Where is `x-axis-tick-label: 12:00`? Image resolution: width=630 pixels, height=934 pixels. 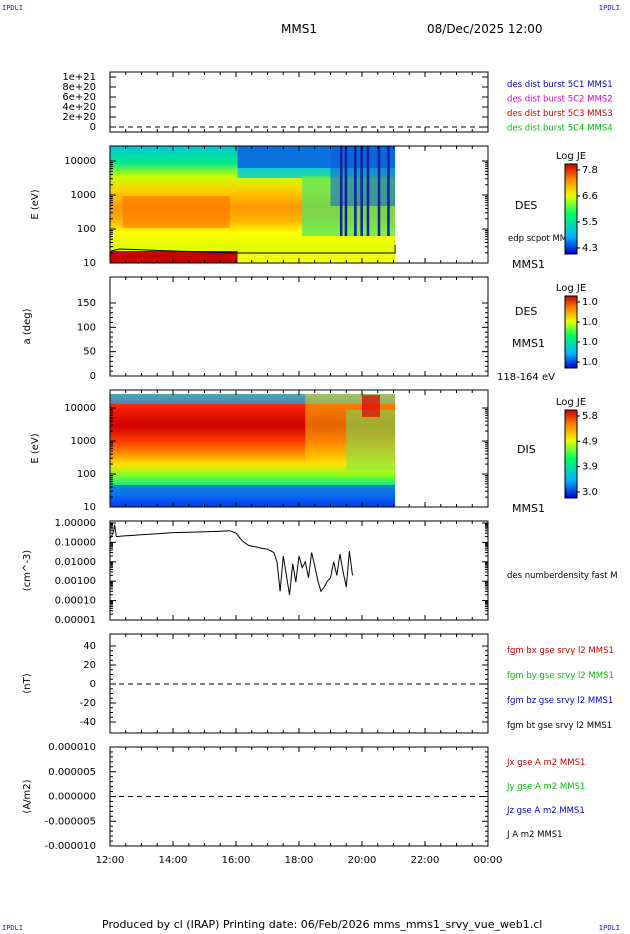 x-axis-tick-label: 12:00 is located at coordinates (110, 860).